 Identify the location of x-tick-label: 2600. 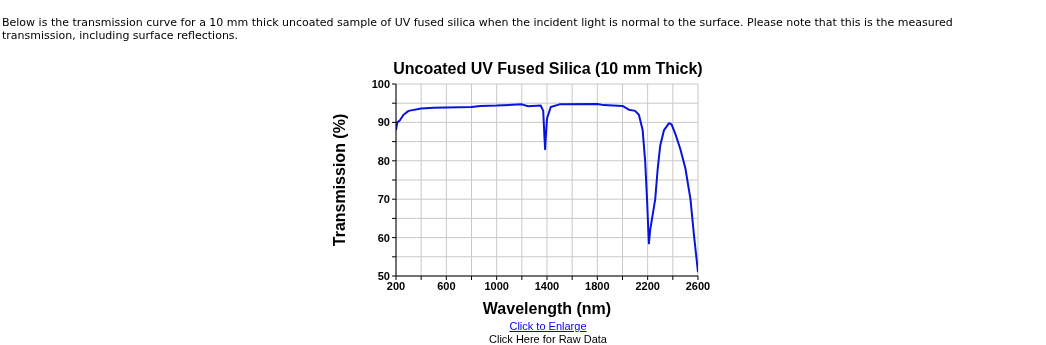
(698, 285).